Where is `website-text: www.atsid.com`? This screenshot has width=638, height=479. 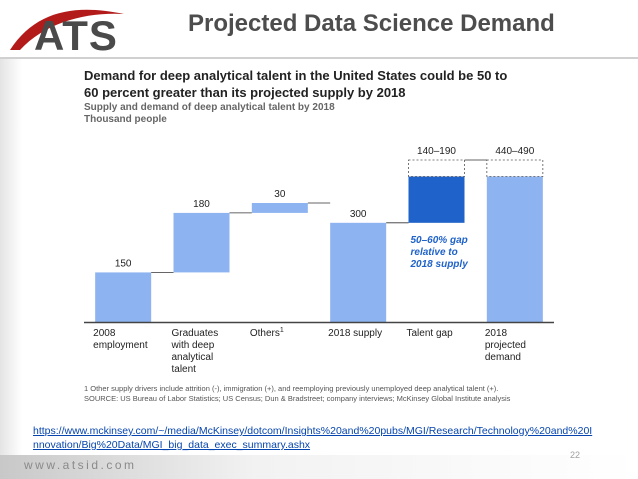 website-text: www.atsid.com is located at coordinates (80, 465).